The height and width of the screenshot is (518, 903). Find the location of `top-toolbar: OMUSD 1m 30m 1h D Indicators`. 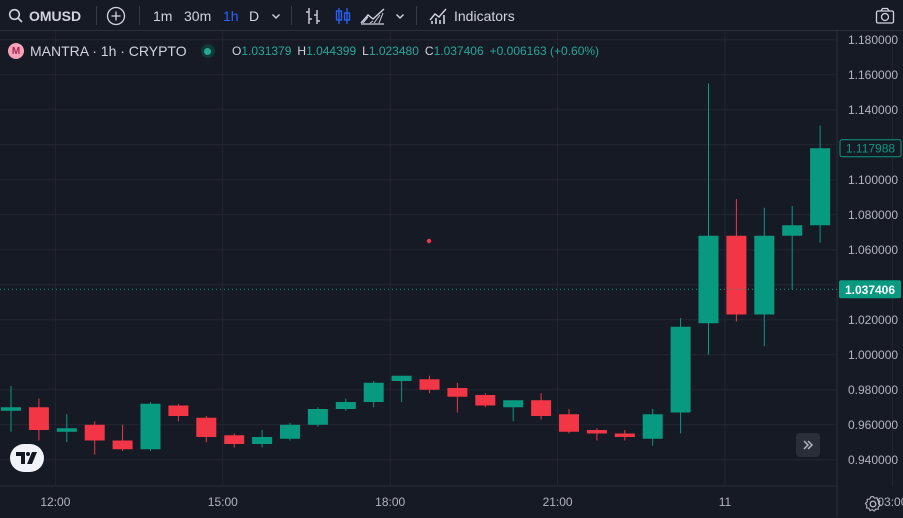

top-toolbar: OMUSD 1m 30m 1h D Indicators is located at coordinates (451, 15).